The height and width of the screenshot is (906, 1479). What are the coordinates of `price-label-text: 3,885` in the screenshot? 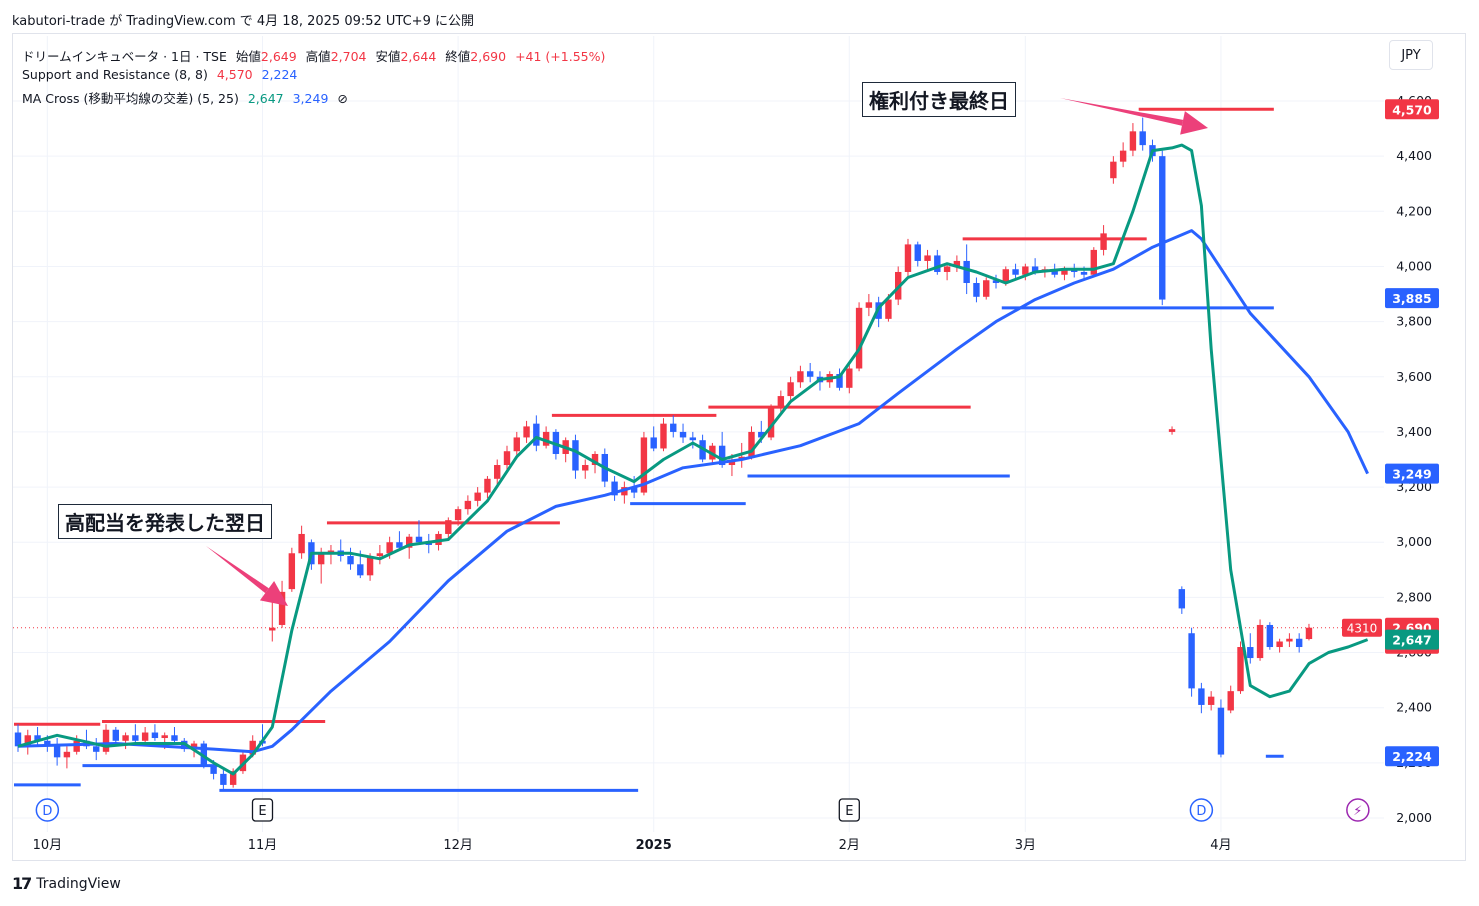 It's located at (1412, 298).